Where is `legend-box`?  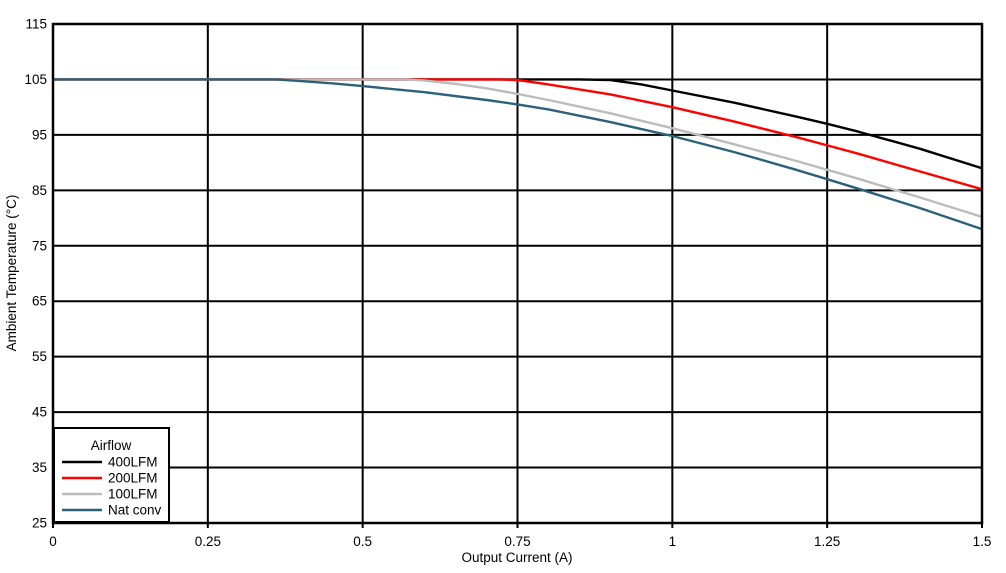 legend-box is located at coordinates (111, 475).